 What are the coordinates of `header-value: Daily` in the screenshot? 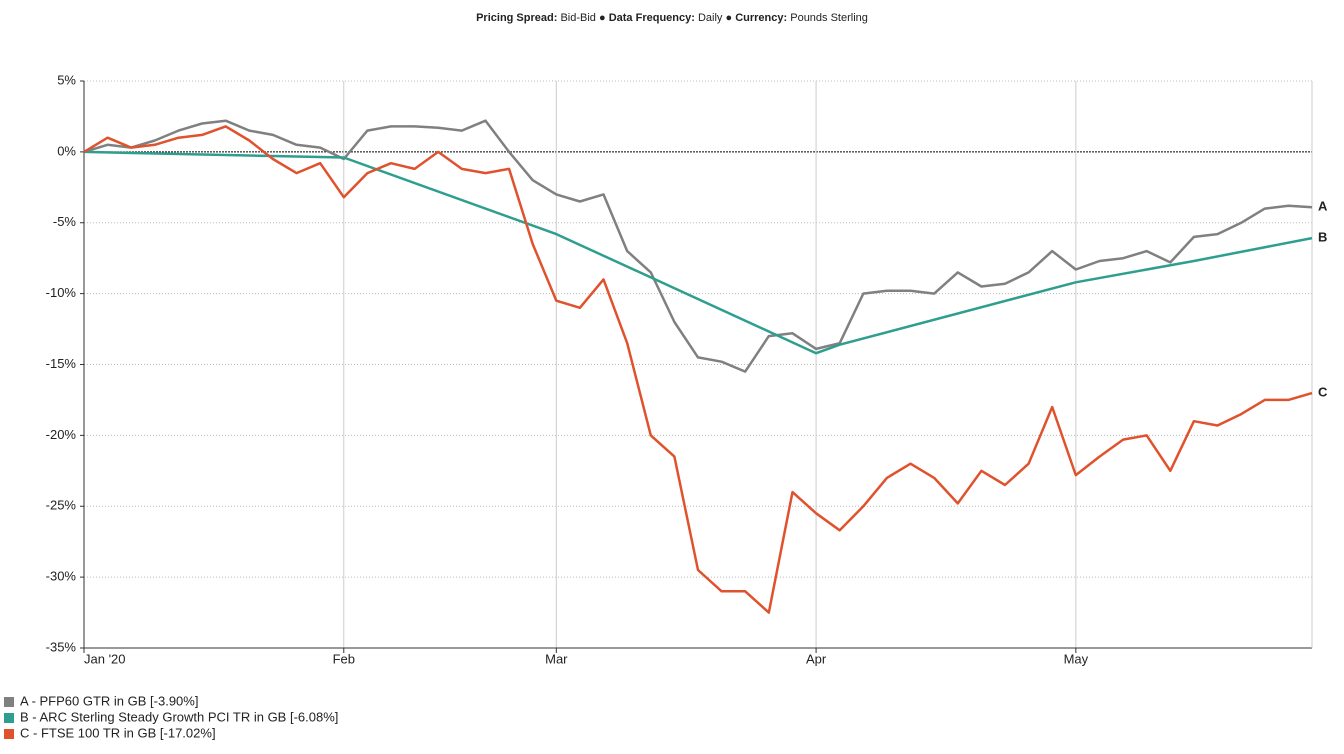 It's located at (710, 18).